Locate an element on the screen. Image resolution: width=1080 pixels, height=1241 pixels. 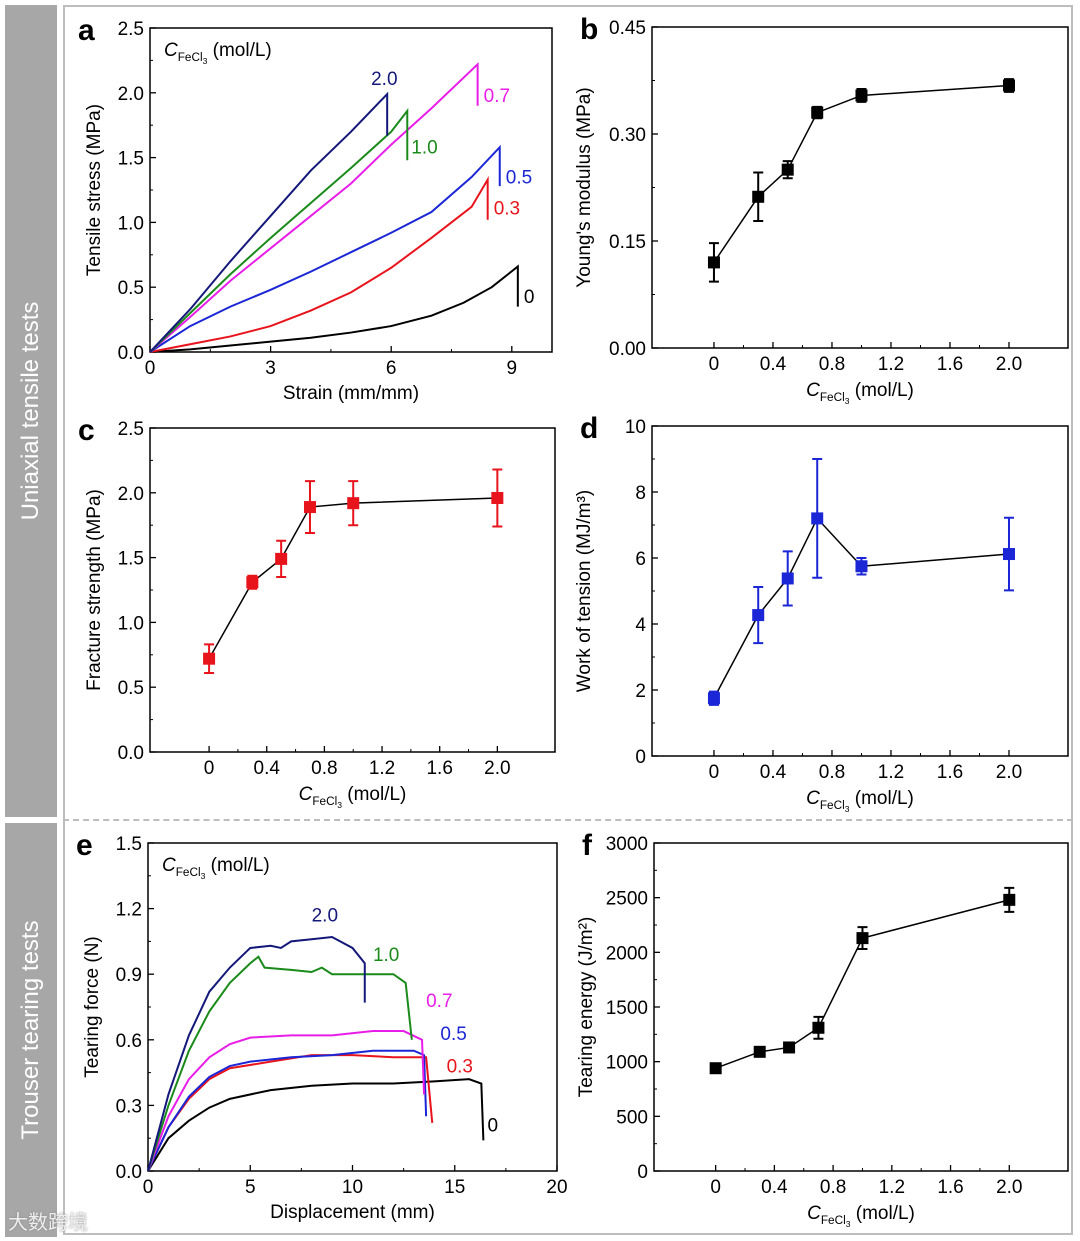
y-tick-label: 0.6 is located at coordinates (129, 1041).